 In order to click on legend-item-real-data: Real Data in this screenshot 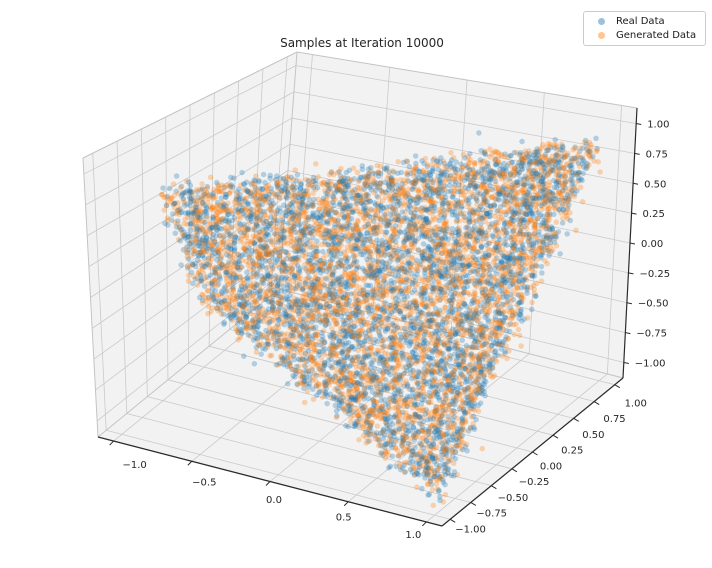, I will do `click(644, 21)`.